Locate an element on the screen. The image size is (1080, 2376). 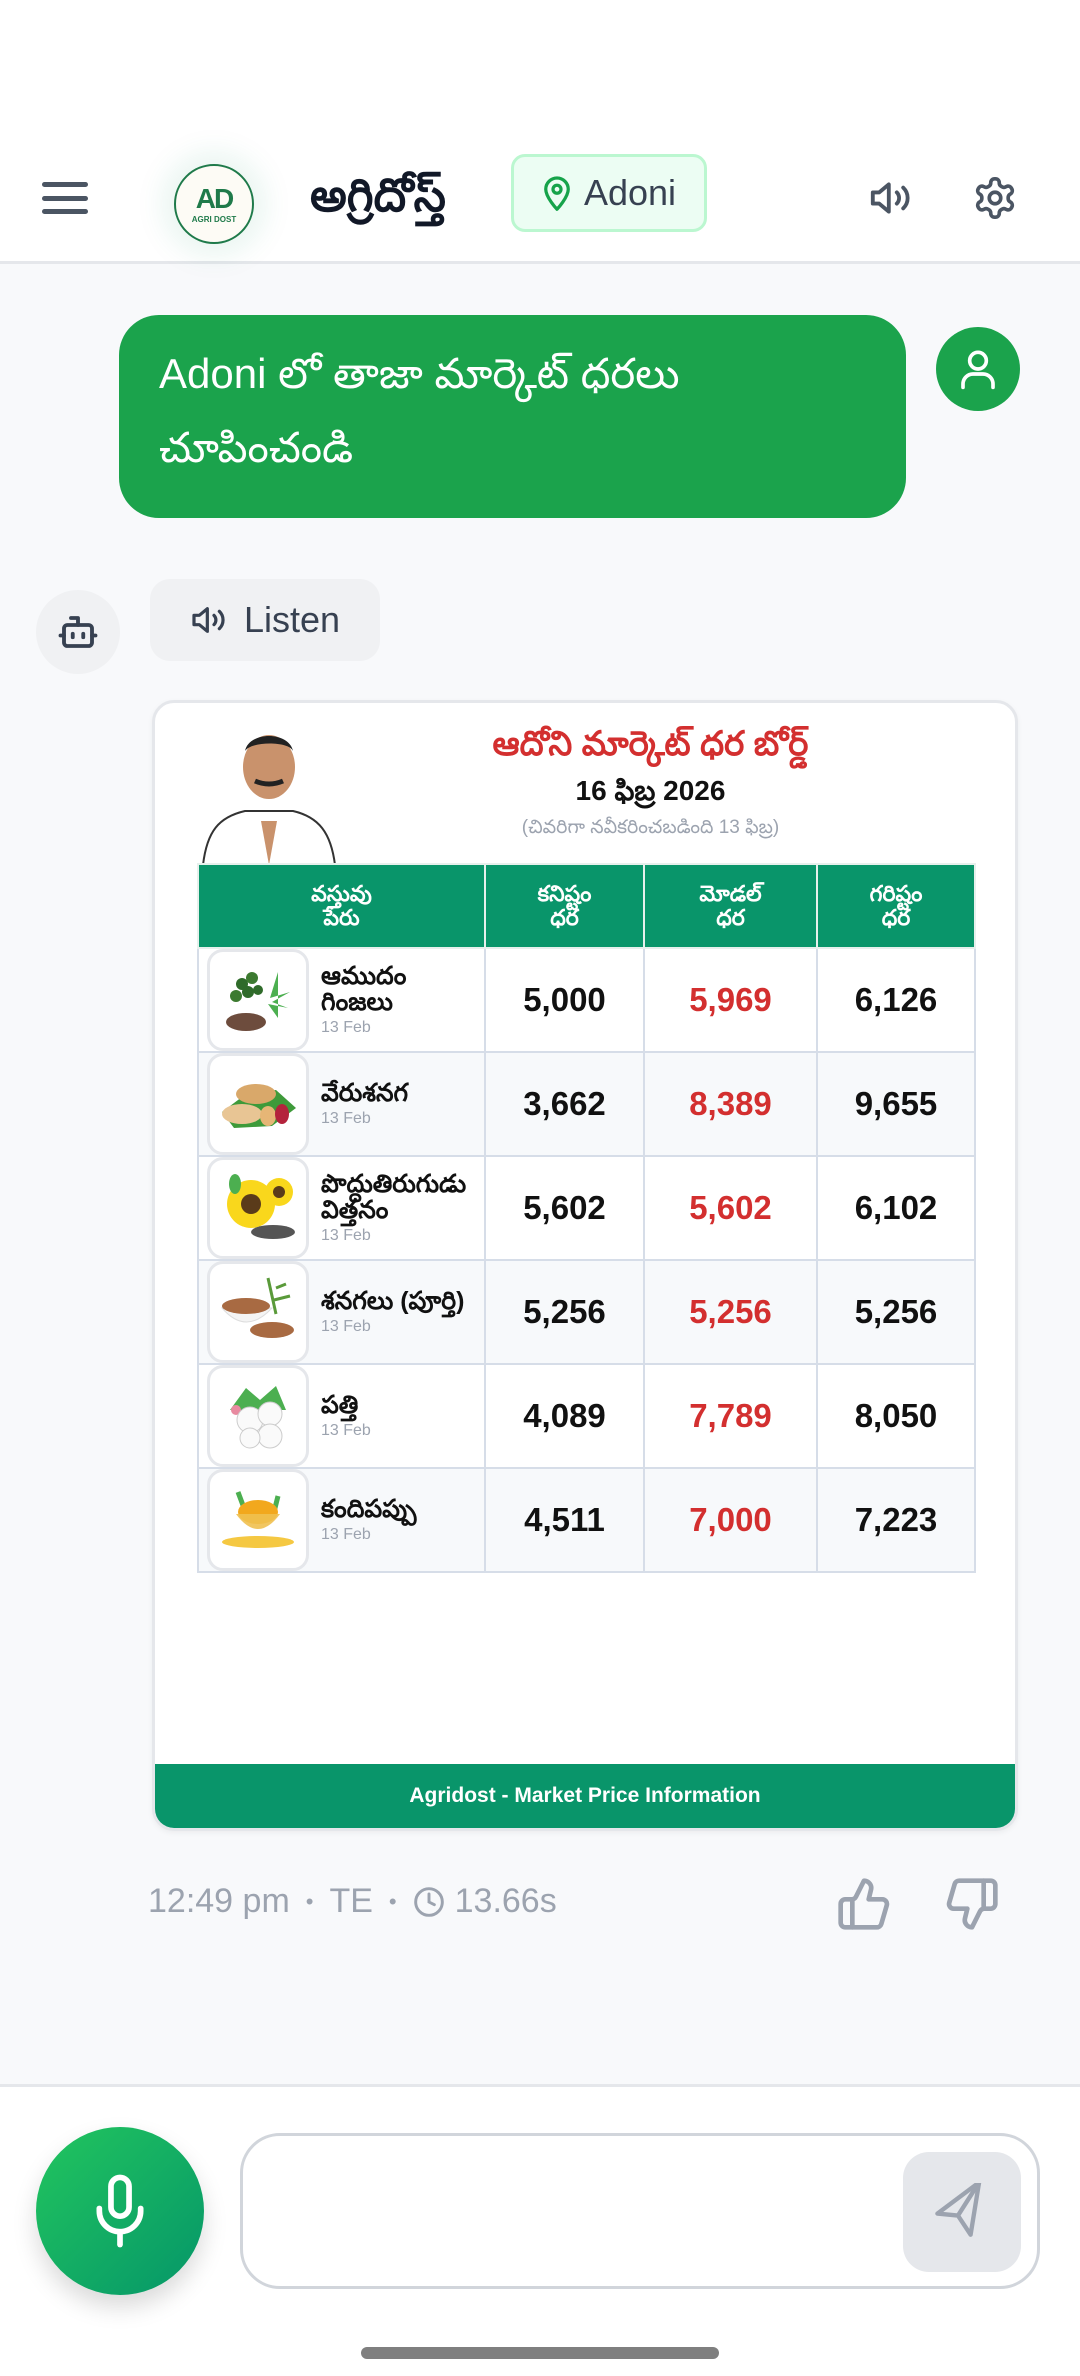
board-title: ఆదోని మార్కెట్ ధర బోర్డ్ is located at coordinates (650, 744).